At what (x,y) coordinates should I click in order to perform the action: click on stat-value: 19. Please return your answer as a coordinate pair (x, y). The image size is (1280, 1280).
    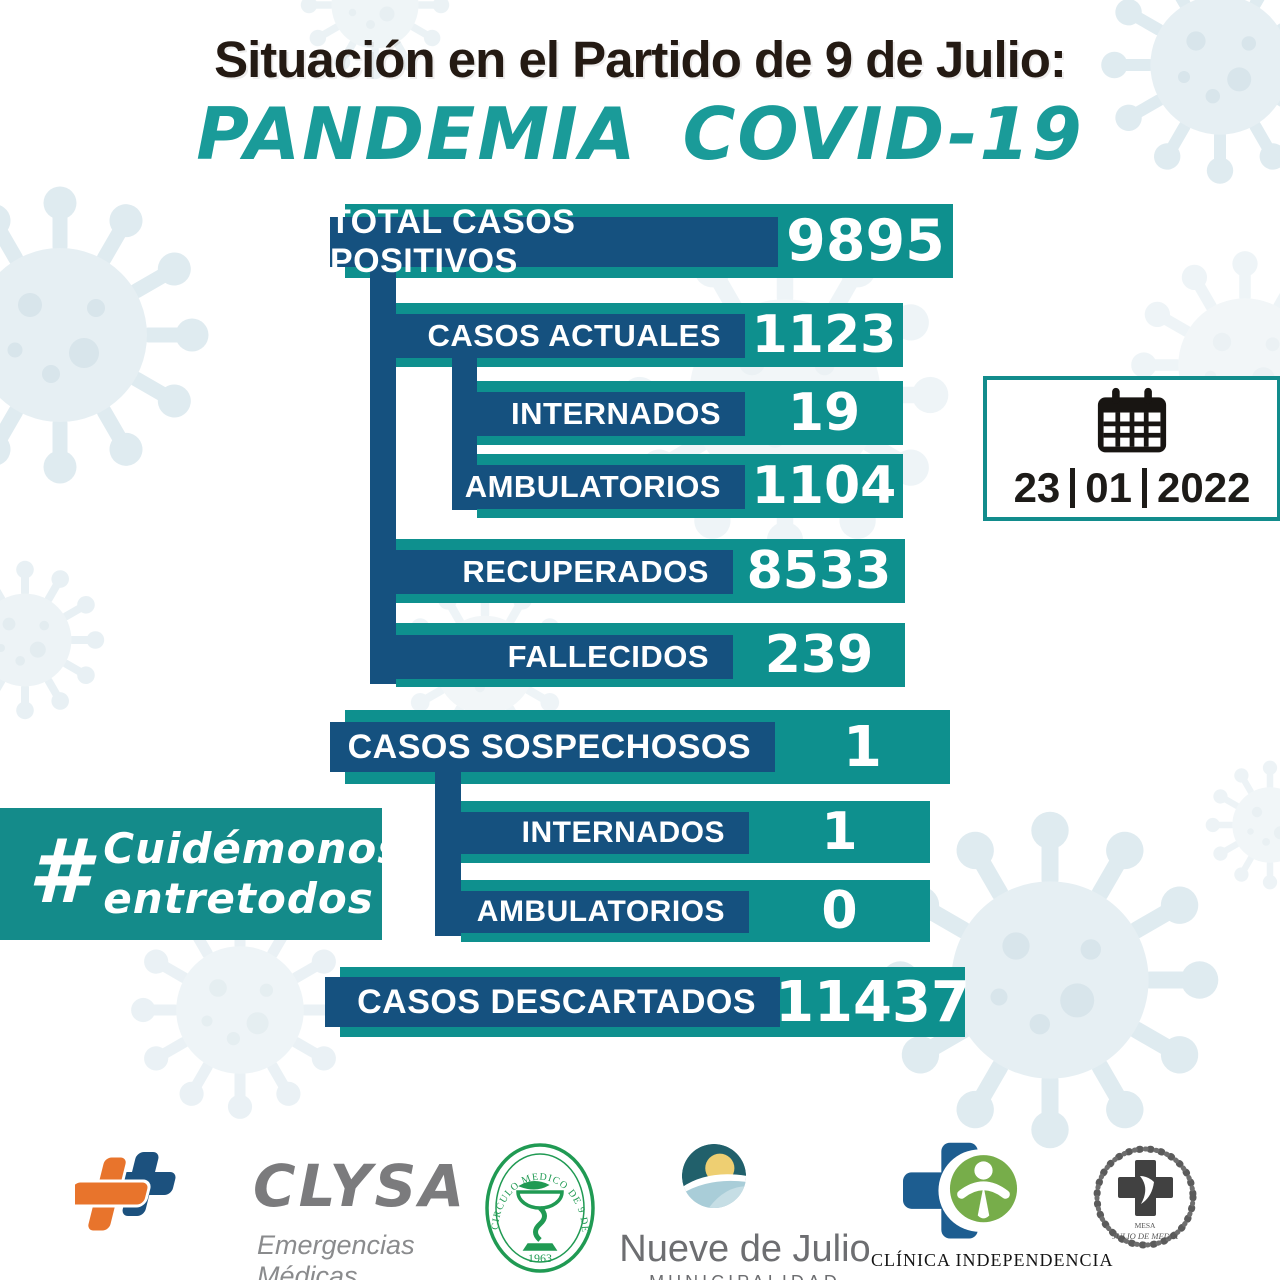
    Looking at the image, I should click on (824, 413).